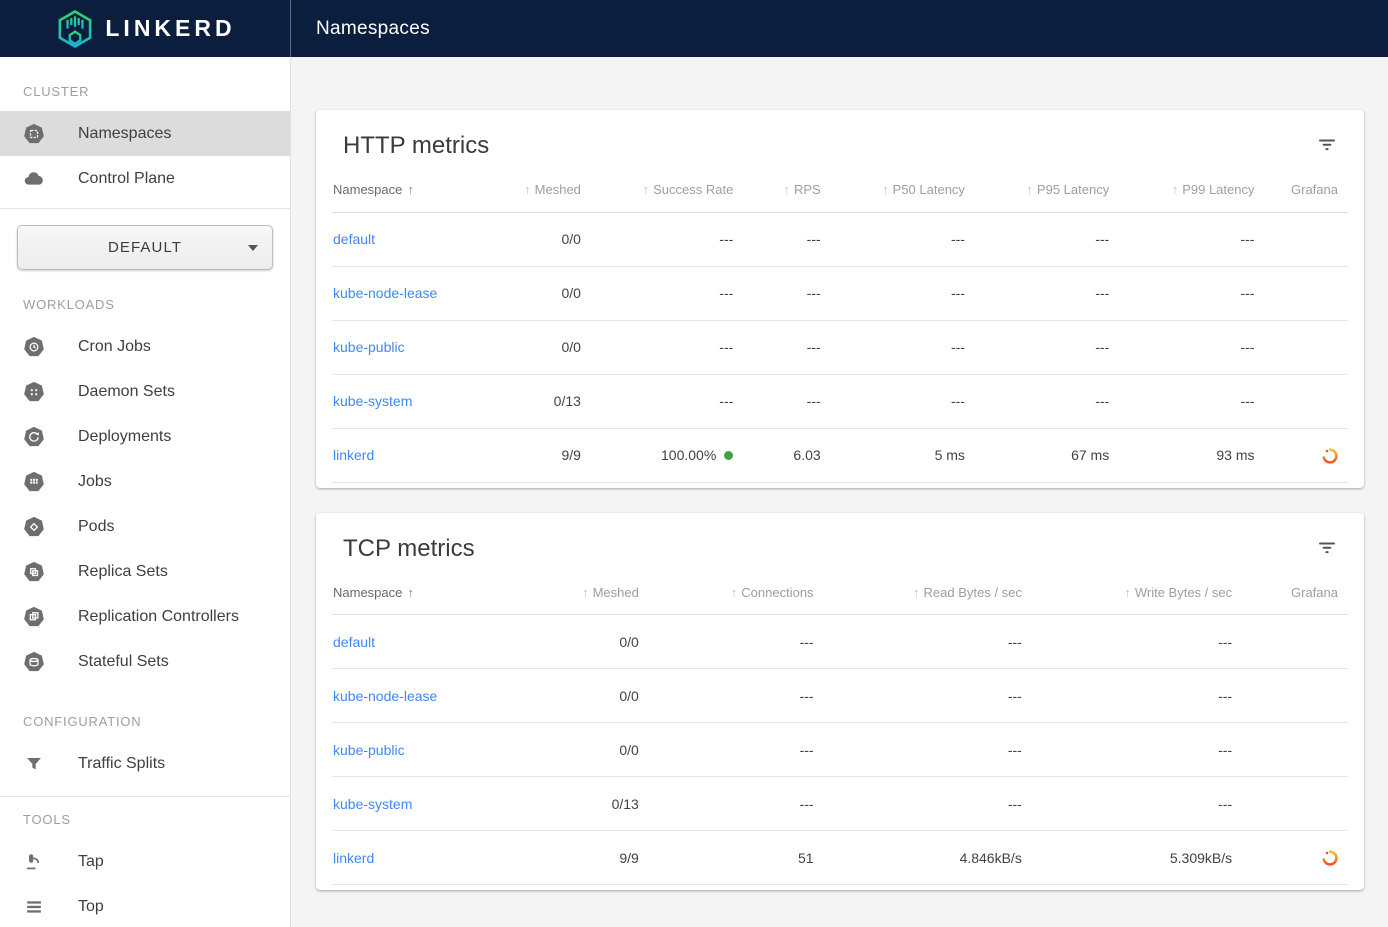 This screenshot has height=927, width=1388. What do you see at coordinates (75, 29) in the screenshot?
I see `linkerd-logo-icon` at bounding box center [75, 29].